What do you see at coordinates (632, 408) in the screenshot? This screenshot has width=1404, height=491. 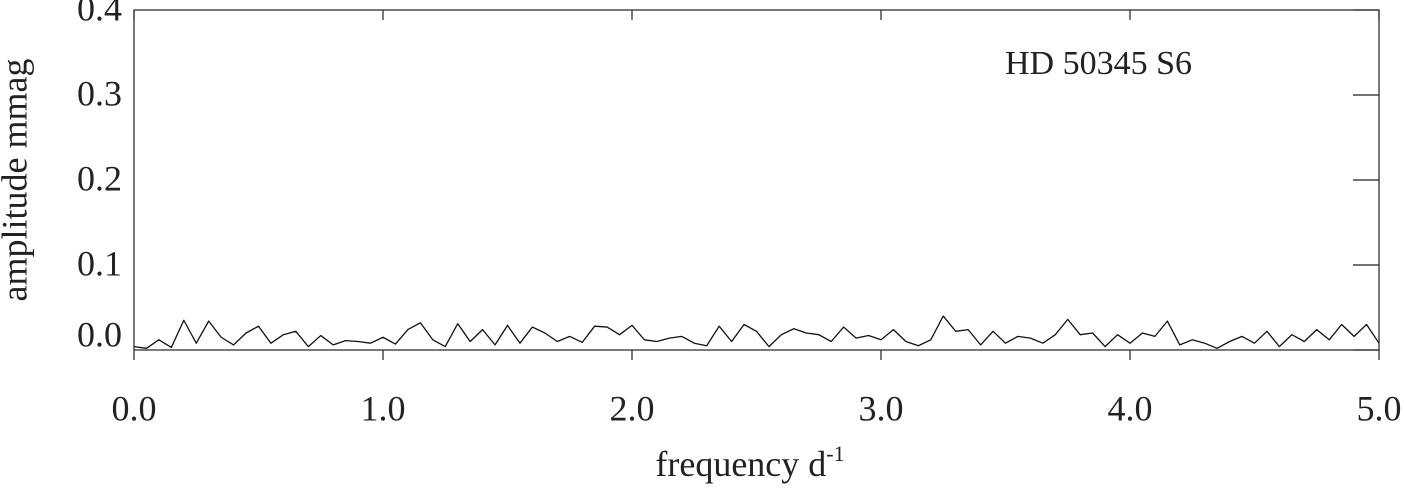 I see `x-tick-label: 2.0` at bounding box center [632, 408].